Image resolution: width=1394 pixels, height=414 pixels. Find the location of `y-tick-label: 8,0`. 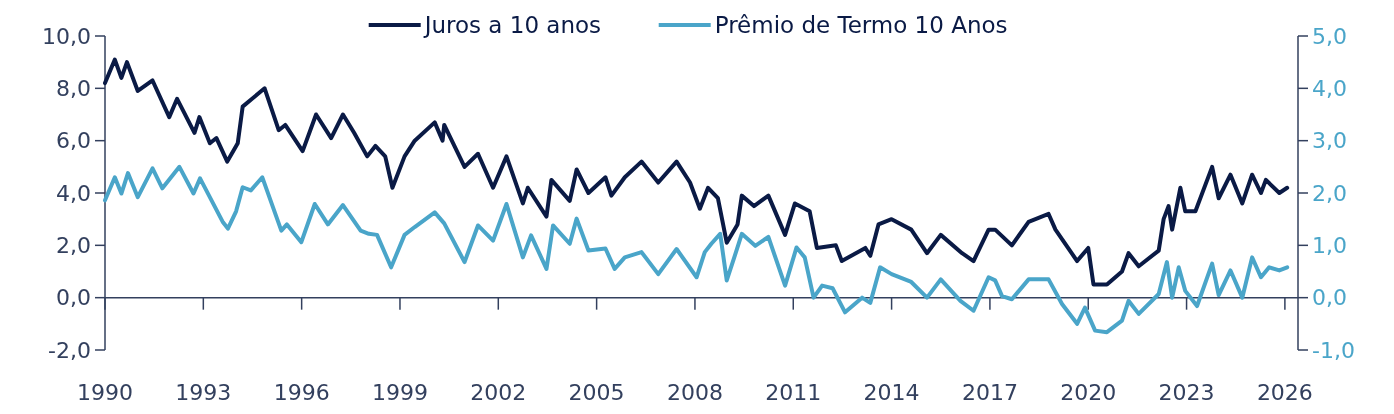

y-tick-label: 8,0 is located at coordinates (73, 89).